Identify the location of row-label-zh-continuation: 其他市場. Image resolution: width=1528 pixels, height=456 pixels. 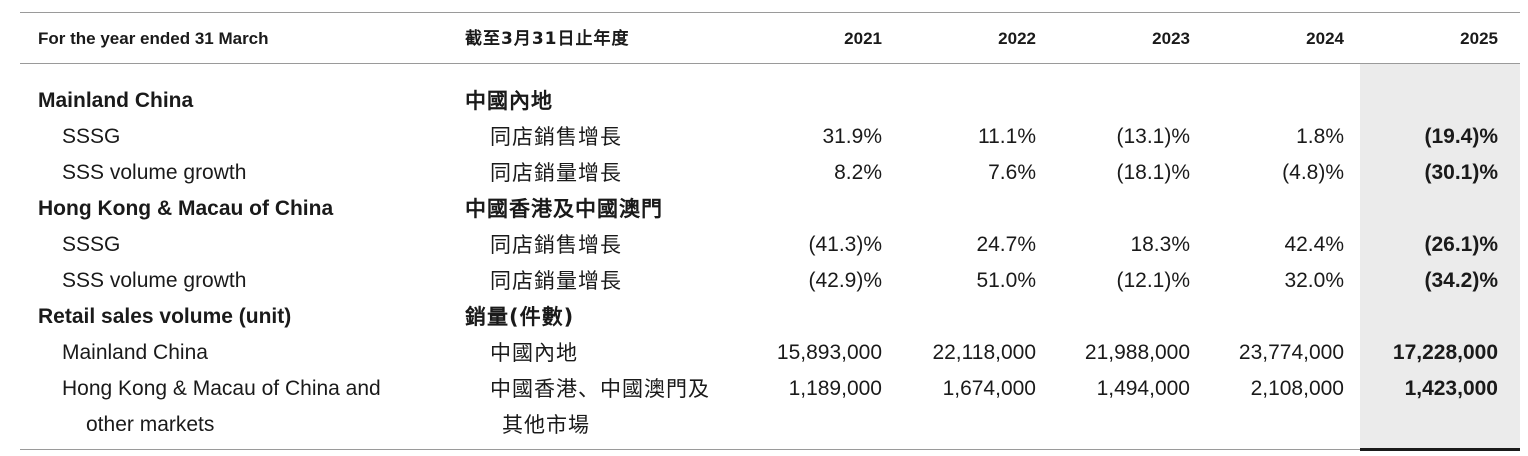
(546, 425).